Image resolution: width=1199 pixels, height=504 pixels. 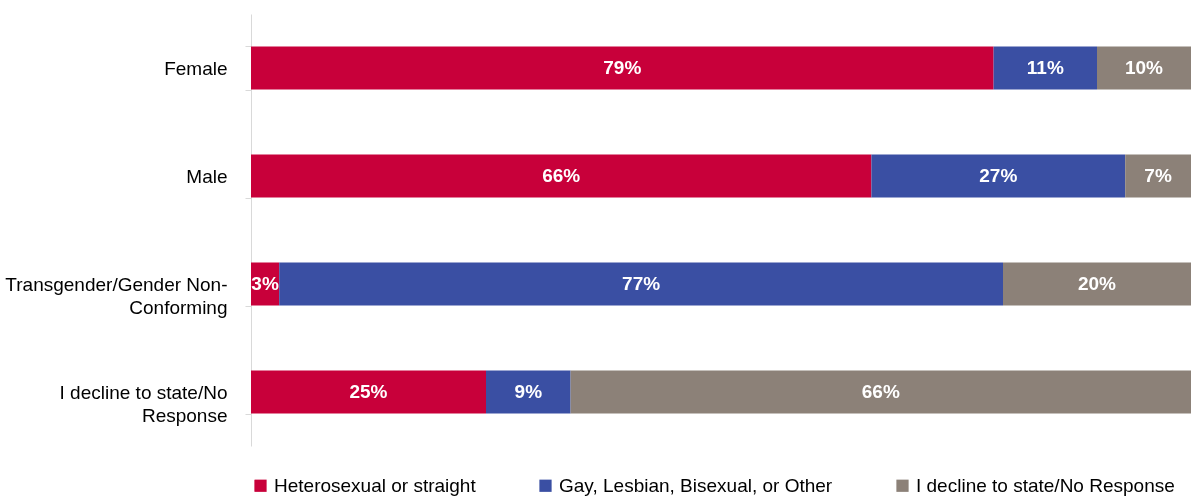 I want to click on data-label: 11%, so click(x=1045, y=67).